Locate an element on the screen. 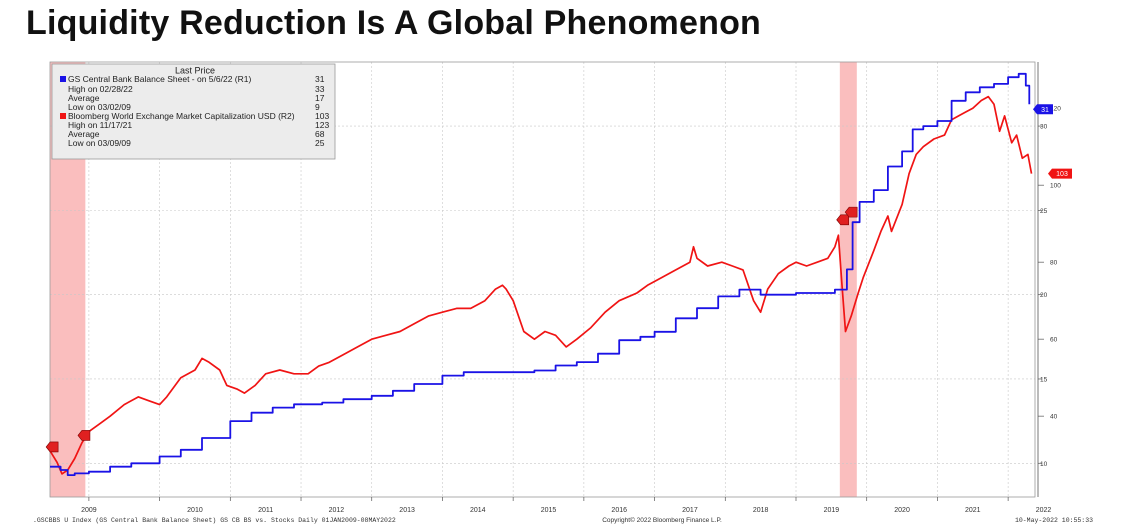  legend-series2-high-value: 123 is located at coordinates (322, 125).